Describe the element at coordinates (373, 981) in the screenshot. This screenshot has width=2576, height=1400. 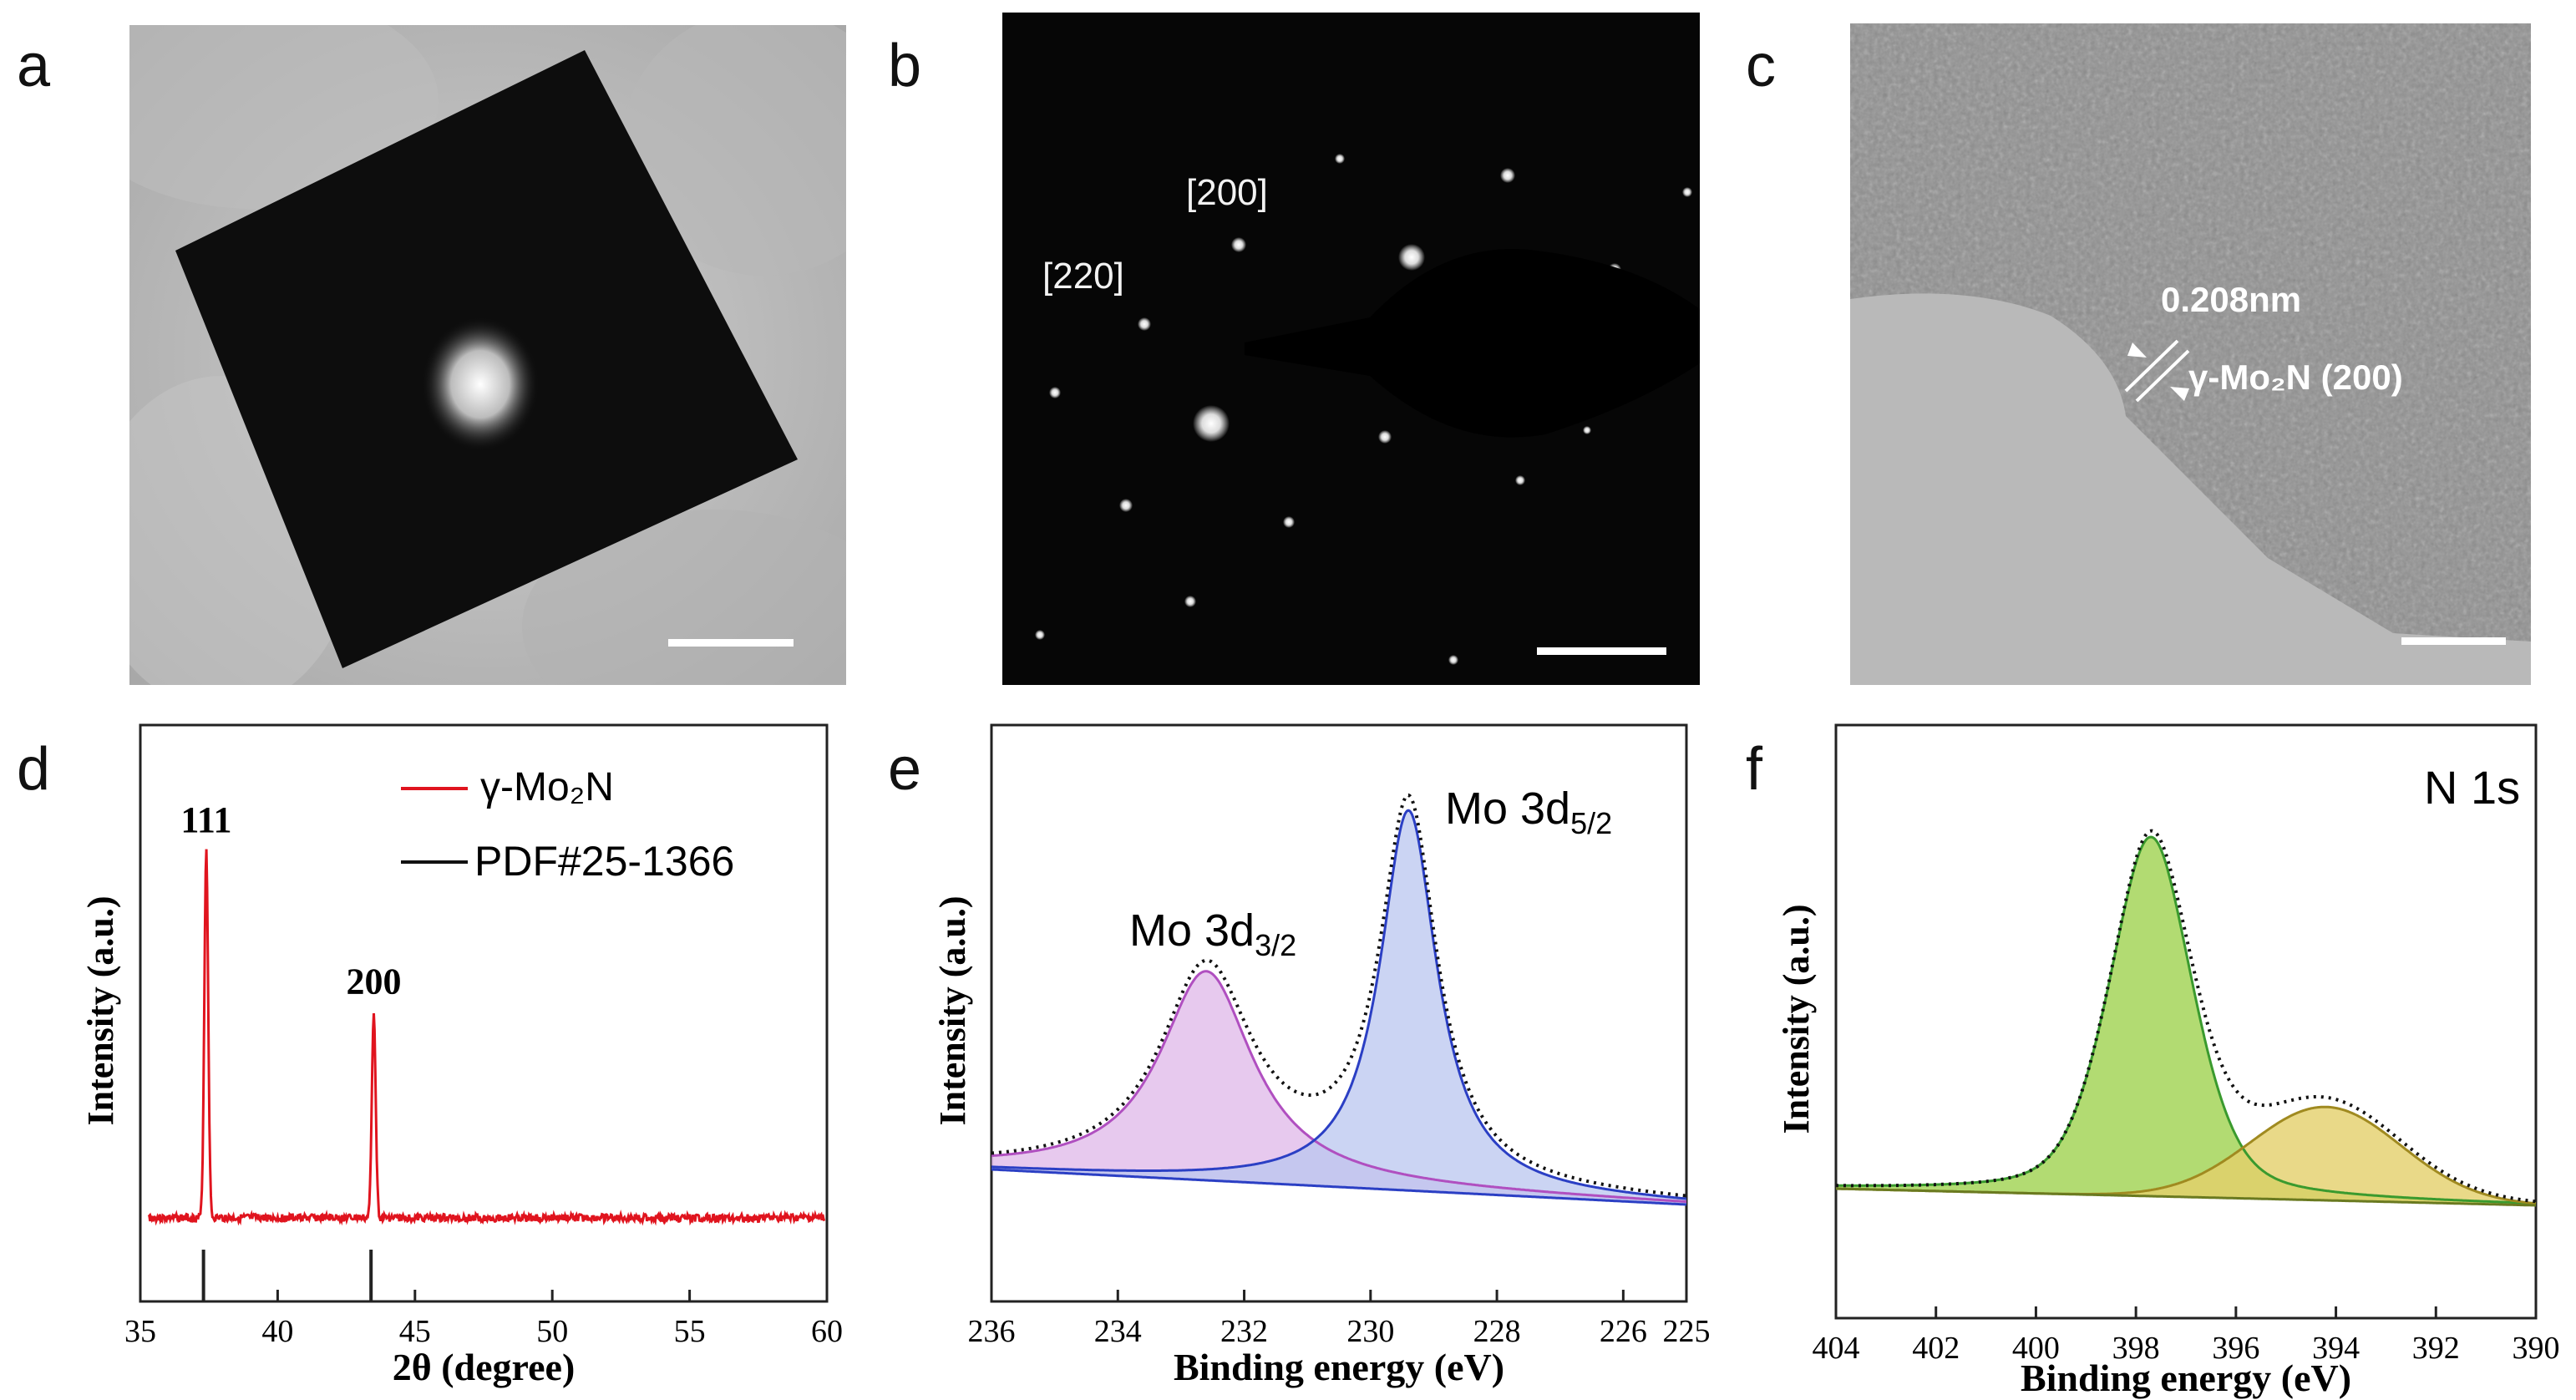
I see `peak-label-200: 200` at that location.